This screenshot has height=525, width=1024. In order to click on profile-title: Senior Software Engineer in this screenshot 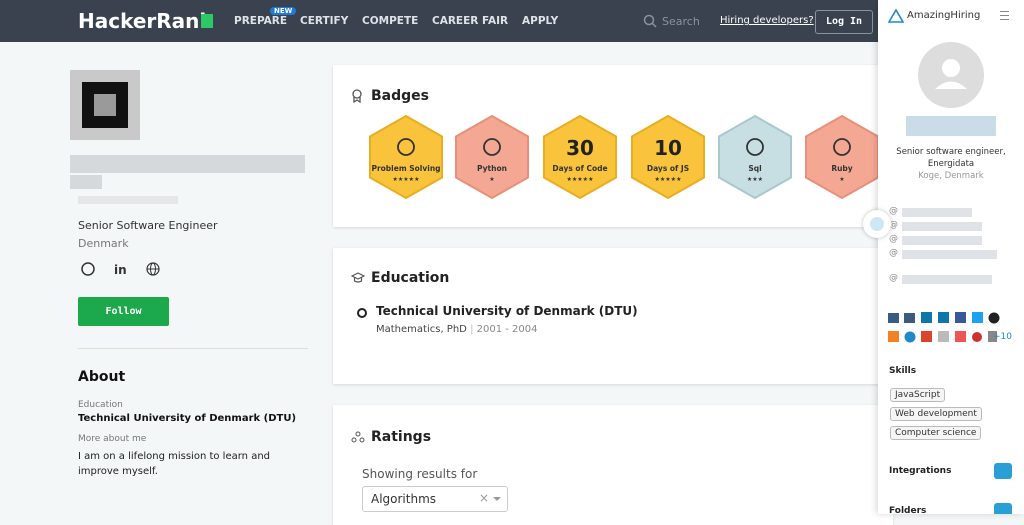, I will do `click(148, 225)`.